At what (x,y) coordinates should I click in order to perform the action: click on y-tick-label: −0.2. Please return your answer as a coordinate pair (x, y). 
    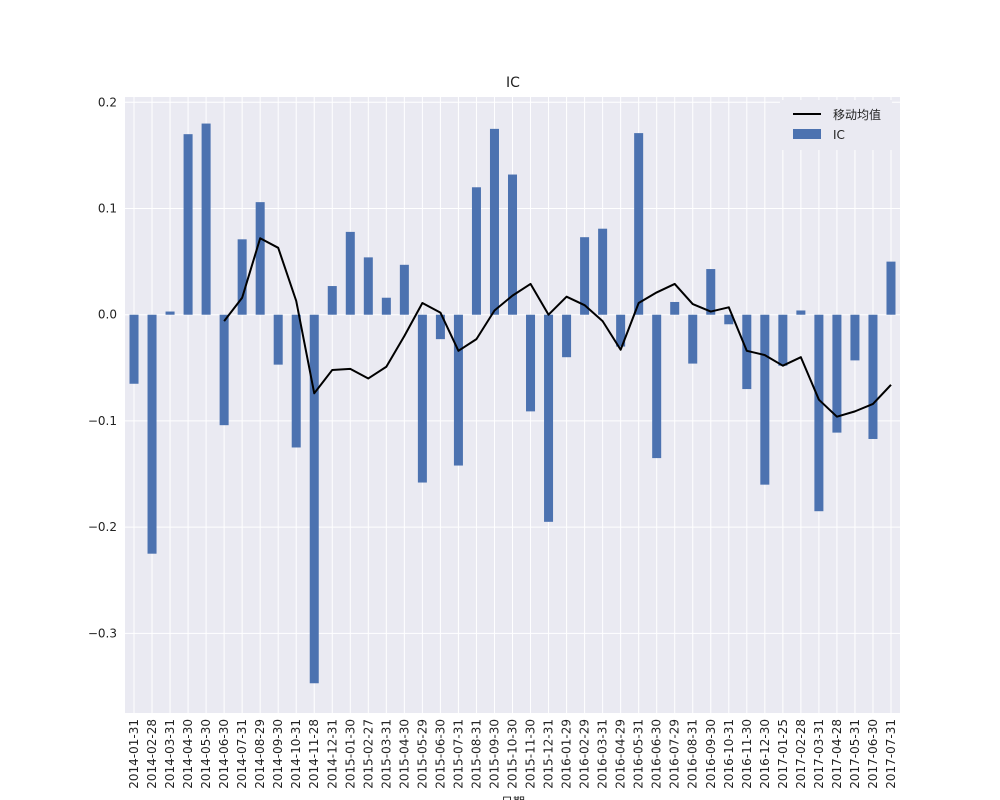
    Looking at the image, I should click on (102, 527).